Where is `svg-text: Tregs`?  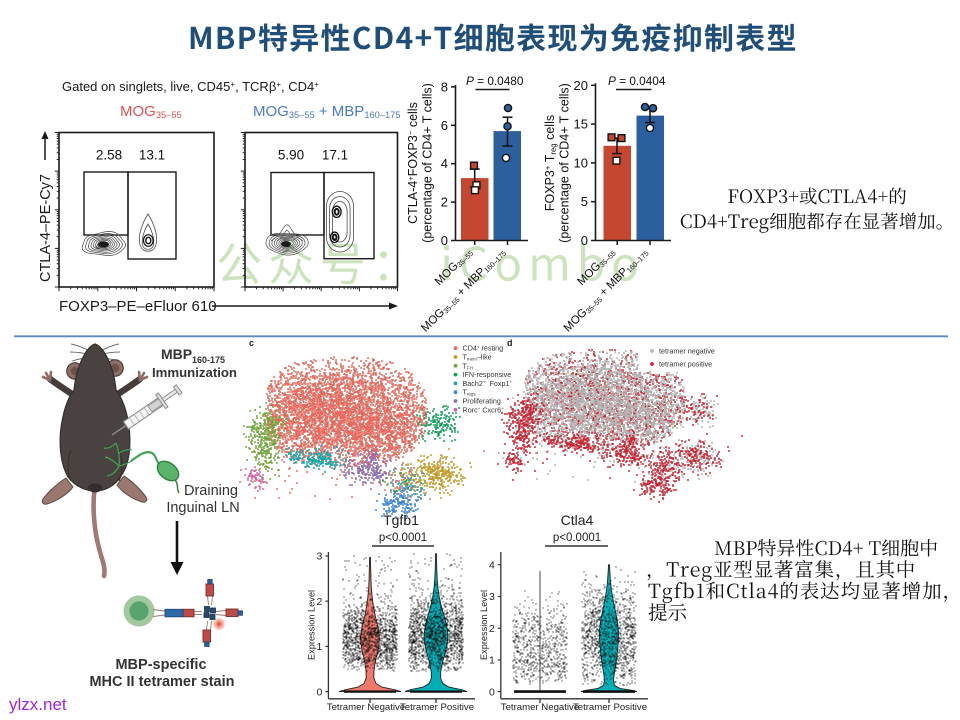 svg-text: Tregs is located at coordinates (470, 392).